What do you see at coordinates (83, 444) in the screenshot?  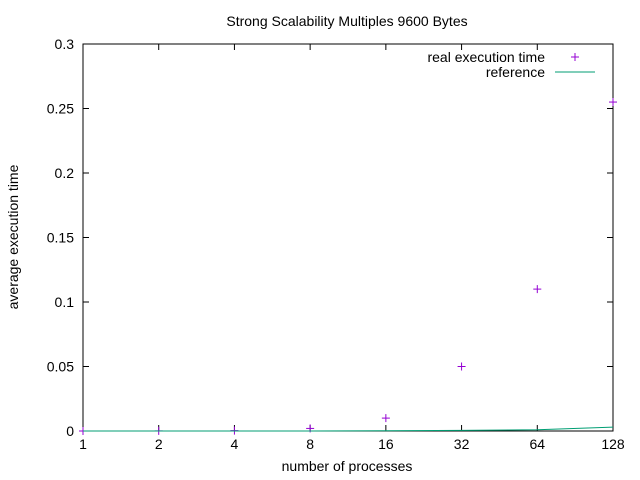 I see `x-tick-label: 1` at bounding box center [83, 444].